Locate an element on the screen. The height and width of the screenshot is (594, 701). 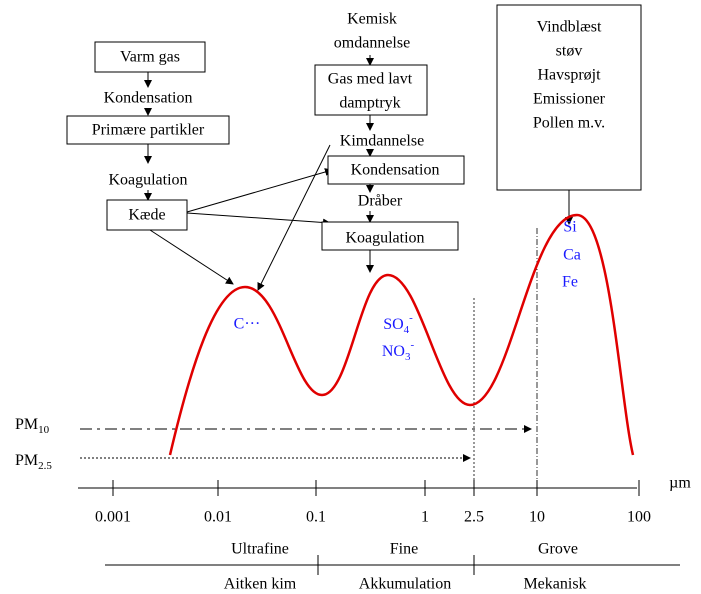
axis-unit: µm is located at coordinates (680, 483).